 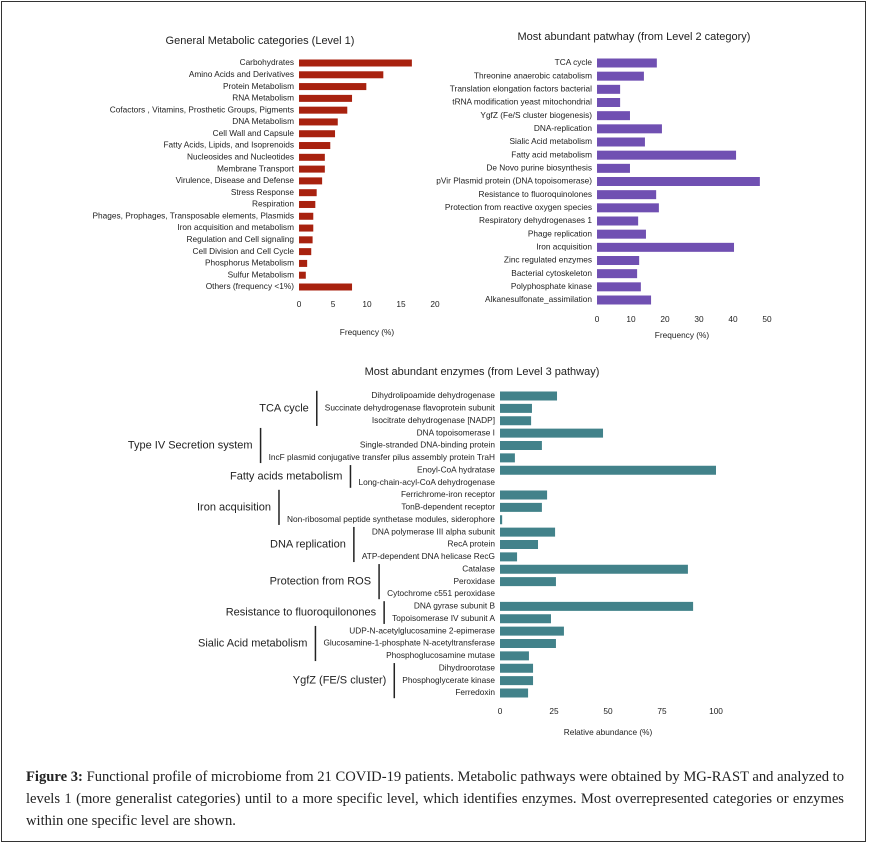 I want to click on category-label: Sulfur Metabolism, so click(x=261, y=274).